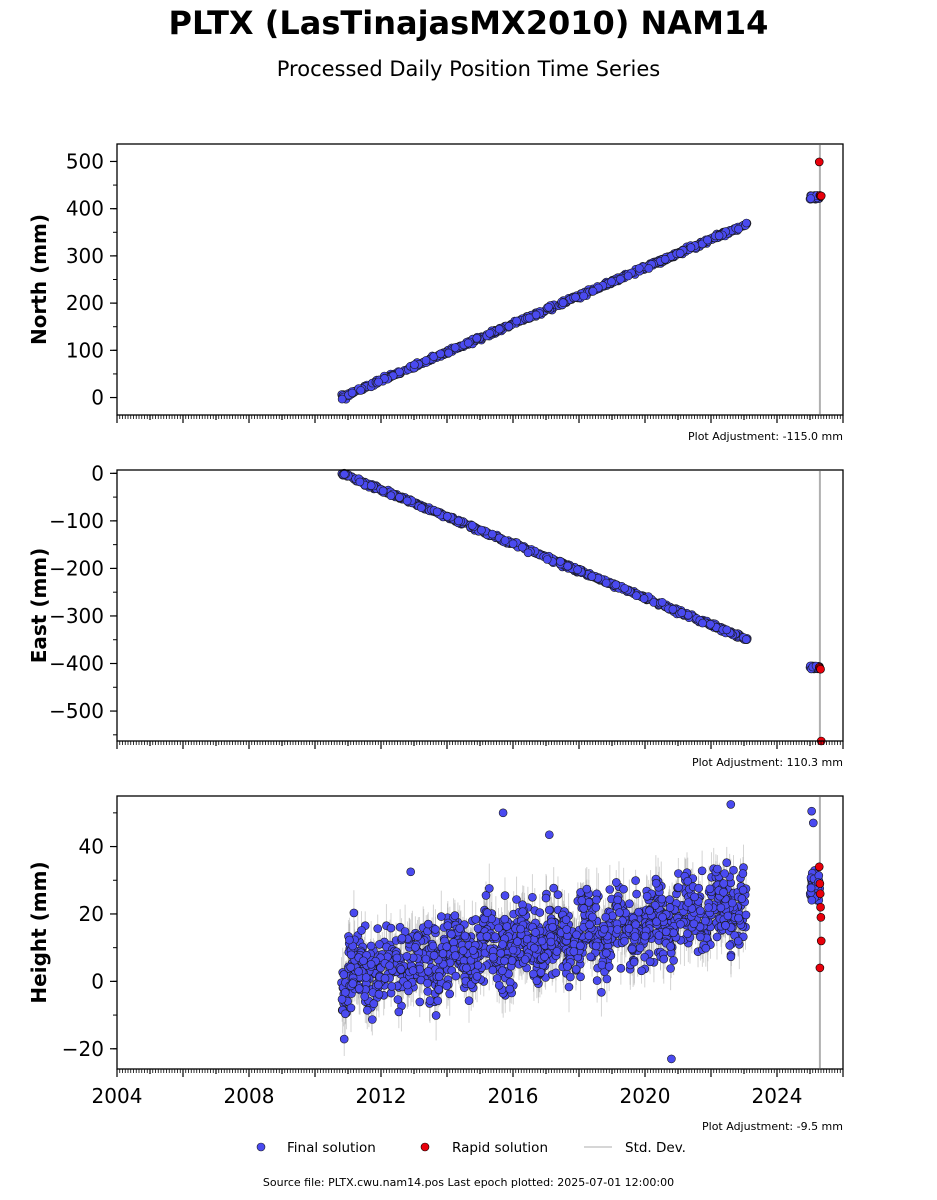 The width and height of the screenshot is (937, 1200). Describe the element at coordinates (76, 616) in the screenshot. I see `y-tick-label: −300` at that location.